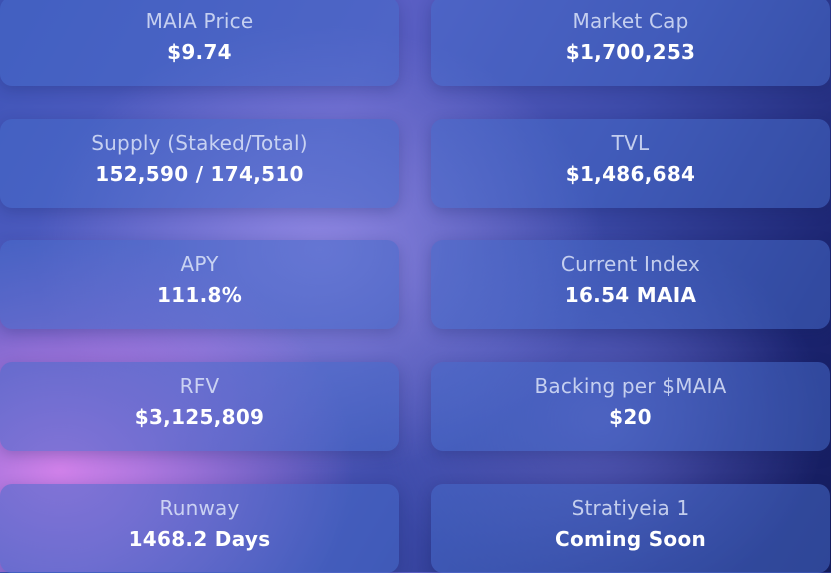  I want to click on stat-value: Coming Soon, so click(630, 539).